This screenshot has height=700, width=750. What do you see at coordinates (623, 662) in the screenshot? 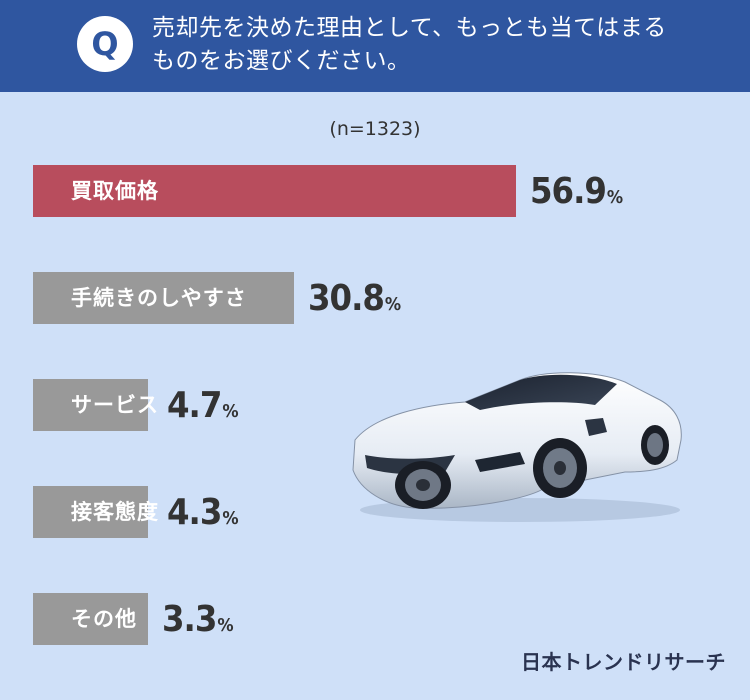
I see `brand-logo: 日本トレンドリサーチ` at bounding box center [623, 662].